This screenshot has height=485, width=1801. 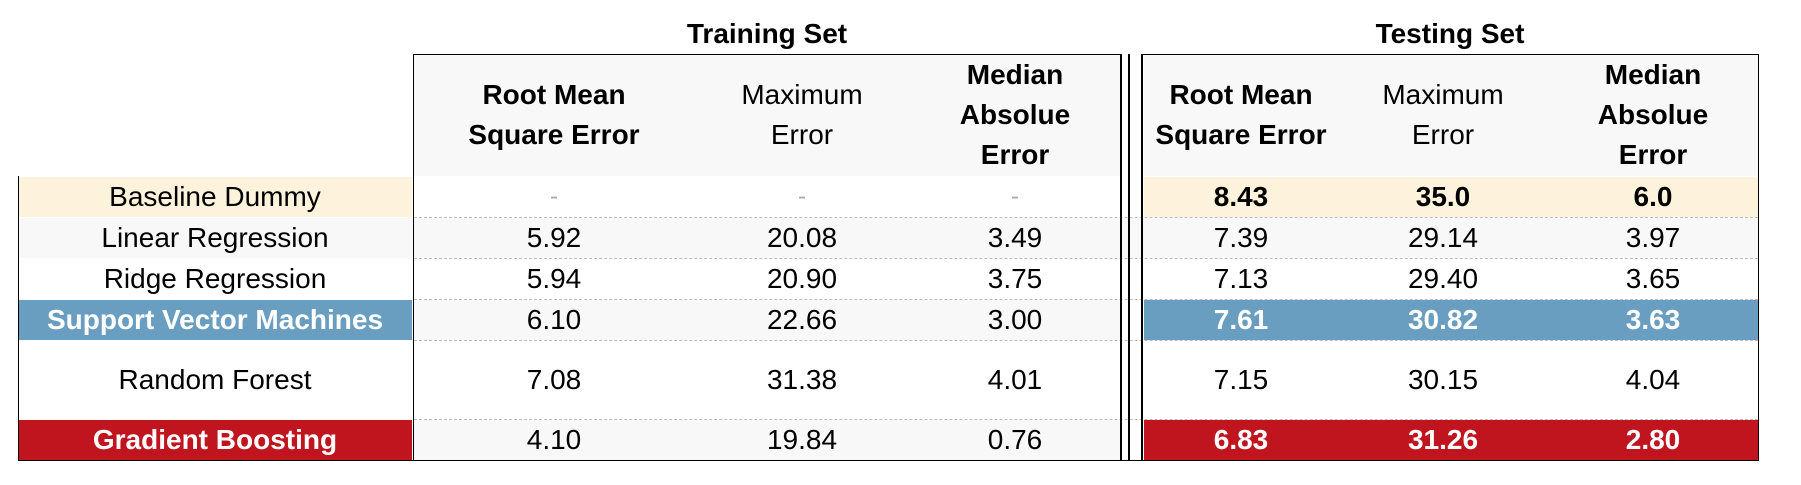 I want to click on table-cell: 22.66, so click(x=802, y=319).